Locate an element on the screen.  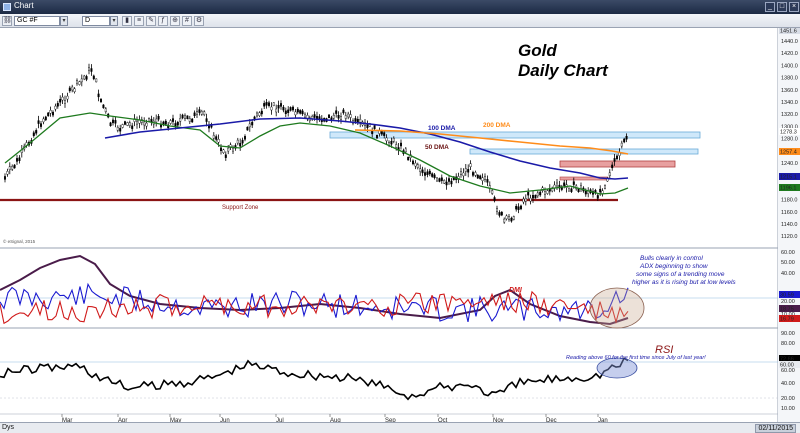
settings-icon: ⚙ is located at coordinates (199, 21).